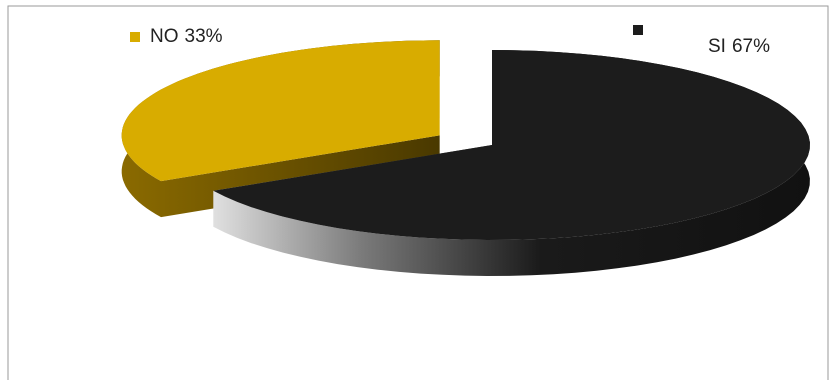 This screenshot has height=380, width=833. Describe the element at coordinates (751, 46) in the screenshot. I see `legend-value: 67%` at that location.